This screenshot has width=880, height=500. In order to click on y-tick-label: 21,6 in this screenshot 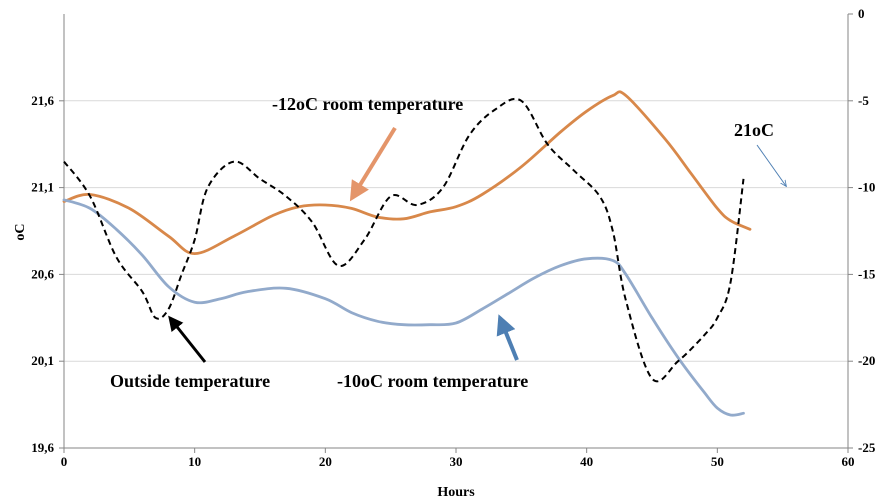, I will do `click(42, 100)`.